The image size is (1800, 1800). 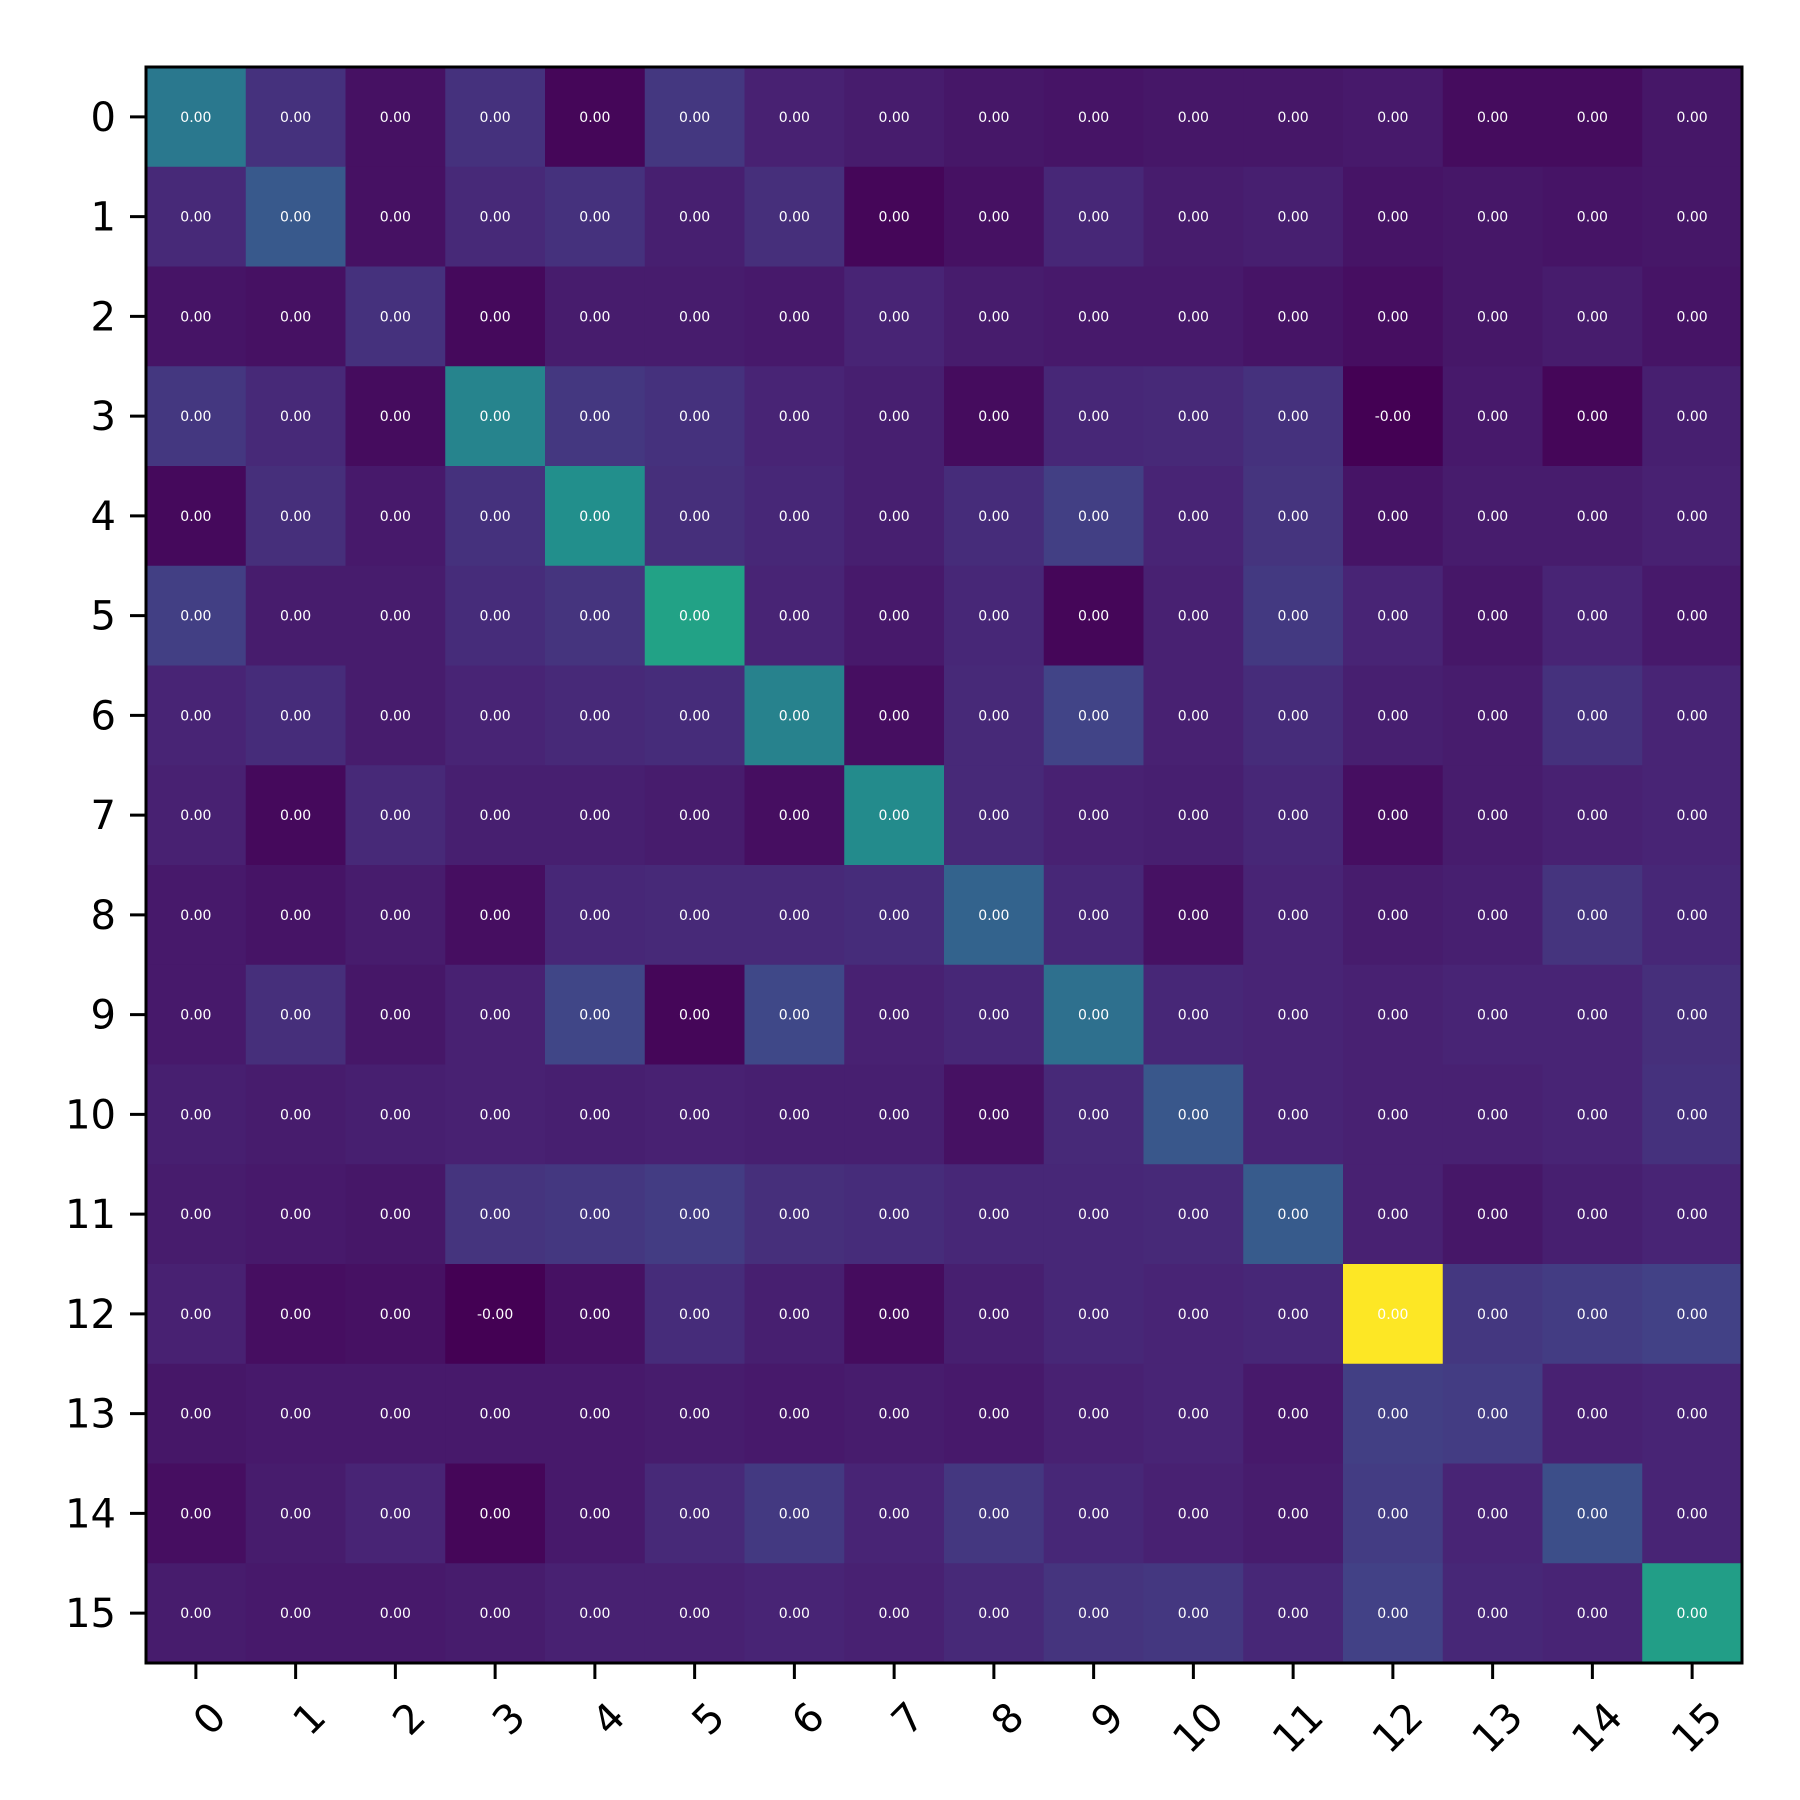 I want to click on y-tick-label-6: 6, so click(x=103, y=716).